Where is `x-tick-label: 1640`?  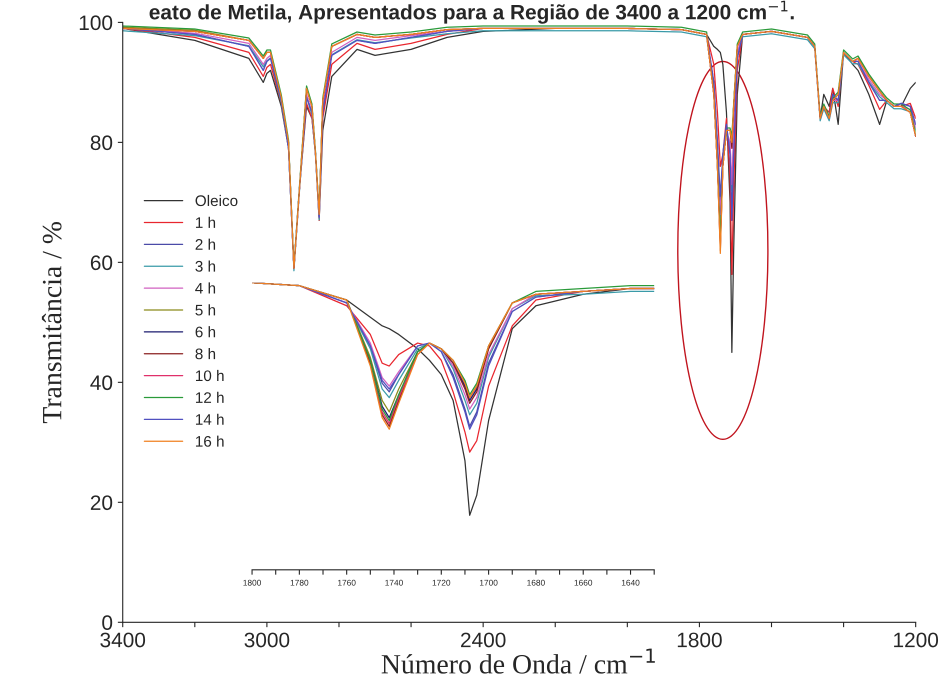 x-tick-label: 1640 is located at coordinates (631, 583).